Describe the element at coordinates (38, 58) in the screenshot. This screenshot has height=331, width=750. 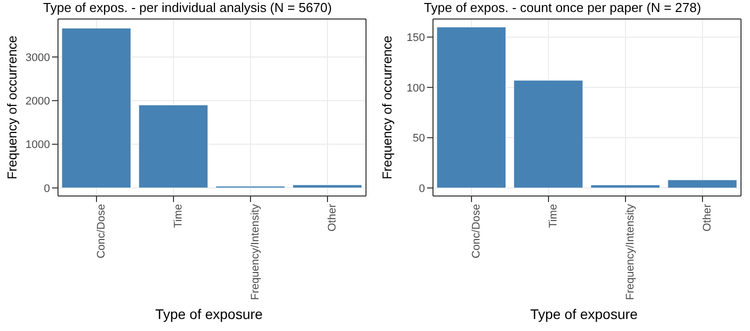
I see `y-tick-label: 3000` at that location.